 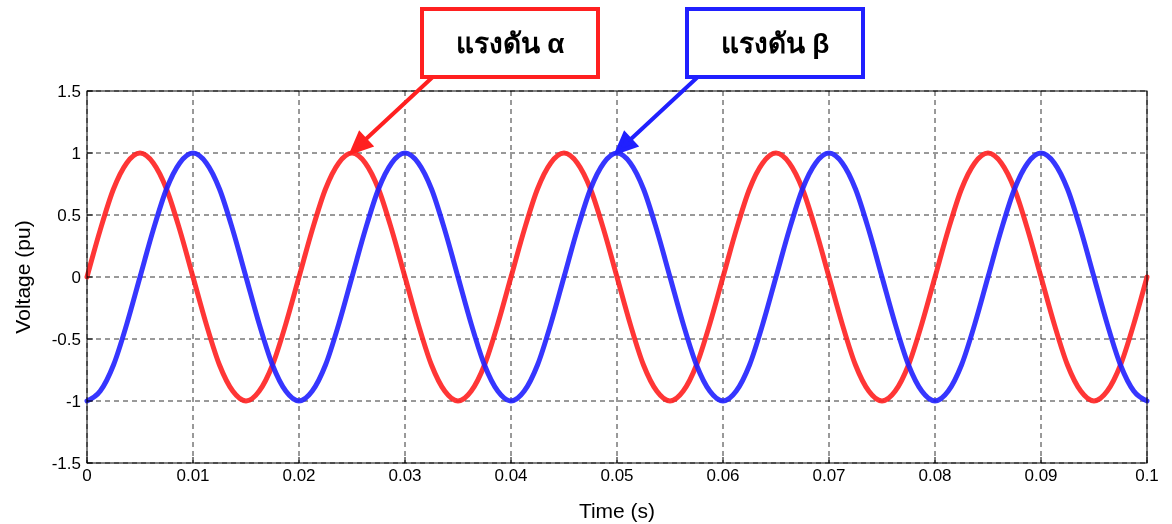 What do you see at coordinates (510, 43) in the screenshot?
I see `text: แรงดัน α` at bounding box center [510, 43].